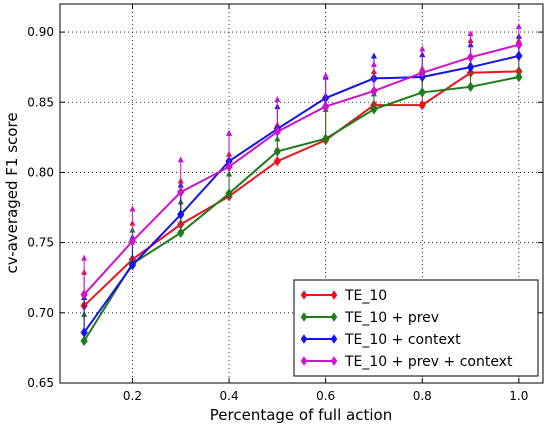 The image size is (552, 426). I want to click on x-tick-label: 0.2, so click(132, 396).